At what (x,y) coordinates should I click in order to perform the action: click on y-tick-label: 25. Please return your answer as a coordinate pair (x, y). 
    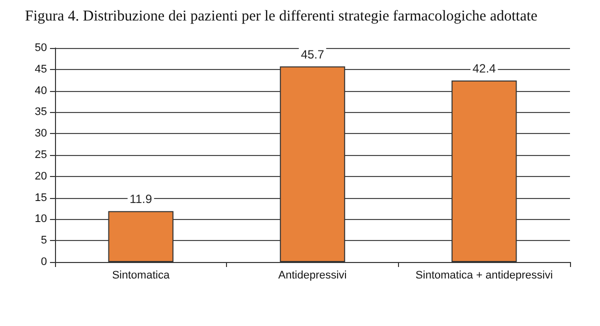
    Looking at the image, I should click on (40, 155).